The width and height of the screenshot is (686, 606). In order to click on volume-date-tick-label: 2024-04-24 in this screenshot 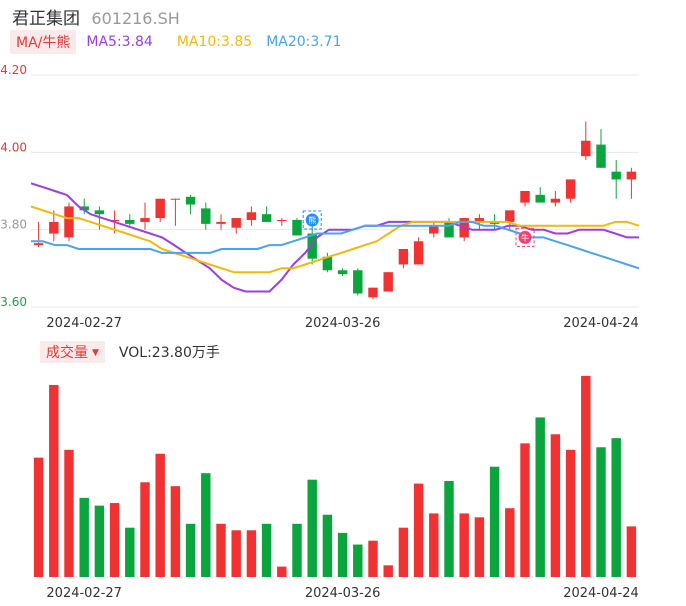, I will do `click(601, 593)`.